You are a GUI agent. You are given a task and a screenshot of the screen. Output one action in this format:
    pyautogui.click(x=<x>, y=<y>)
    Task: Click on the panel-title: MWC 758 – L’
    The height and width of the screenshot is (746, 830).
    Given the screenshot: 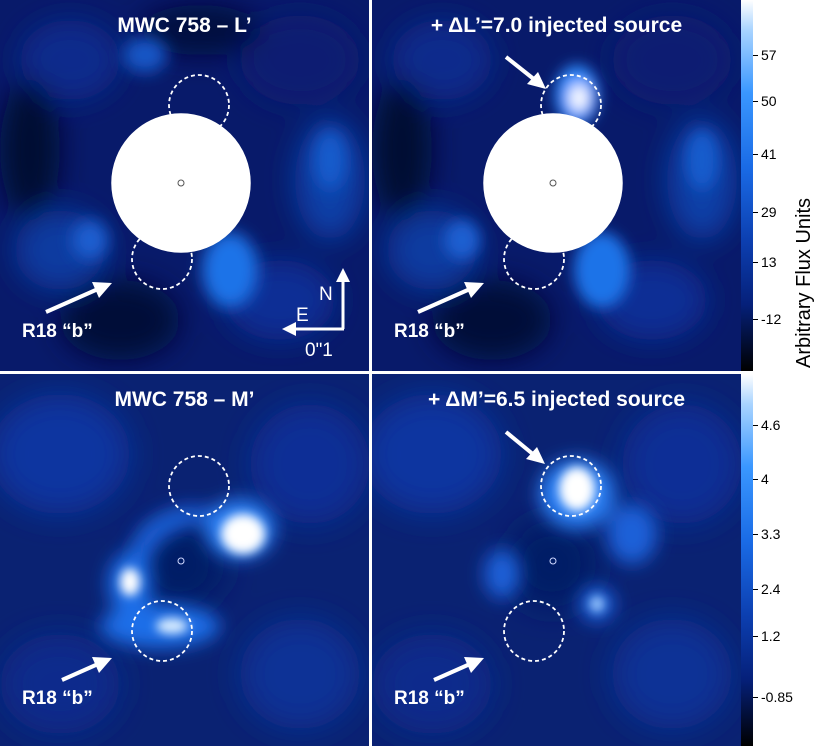 What is the action you would take?
    pyautogui.click(x=184, y=25)
    